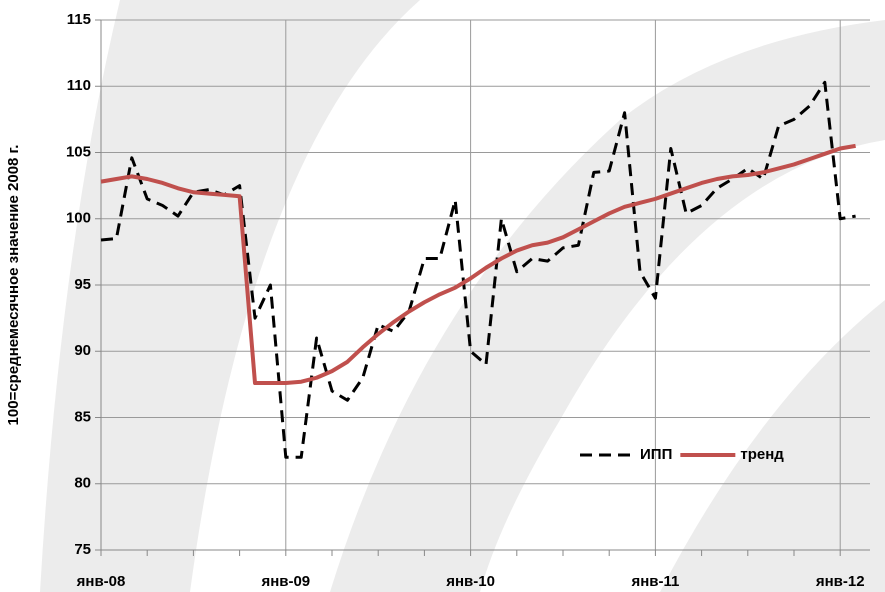  I want to click on x-tick-label: янв-11, so click(655, 581).